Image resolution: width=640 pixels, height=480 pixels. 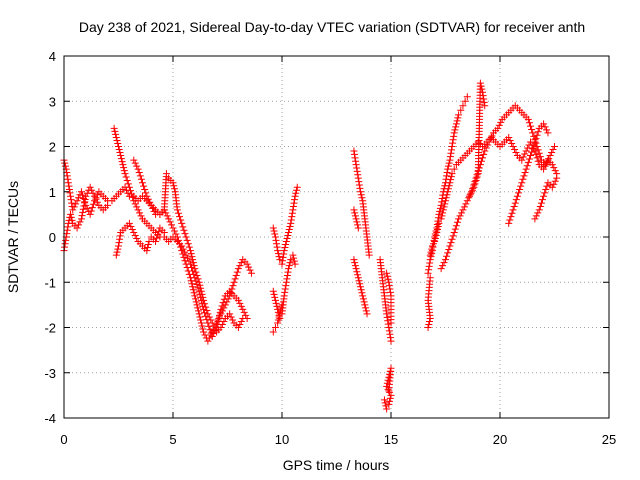 What do you see at coordinates (52, 237) in the screenshot?
I see `y-tick-label: 0` at bounding box center [52, 237].